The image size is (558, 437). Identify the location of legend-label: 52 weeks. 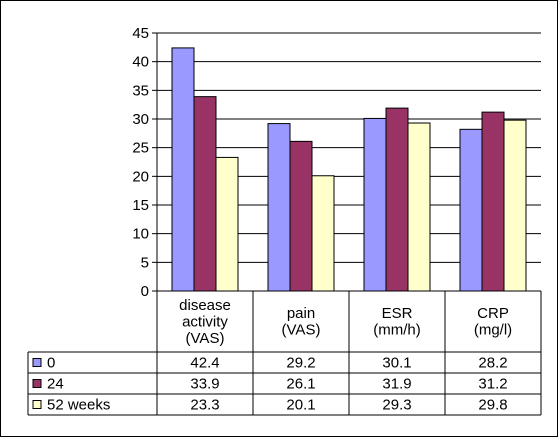
(78, 405).